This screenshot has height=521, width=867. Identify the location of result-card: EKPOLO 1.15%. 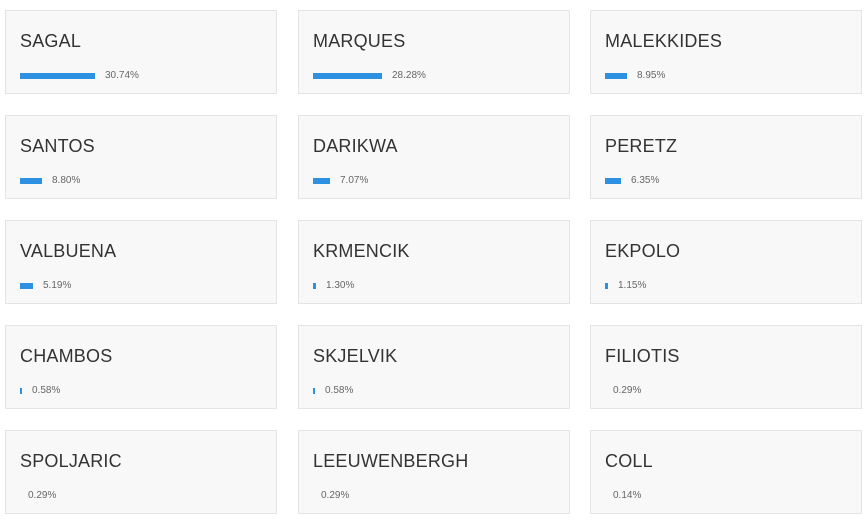
(726, 262).